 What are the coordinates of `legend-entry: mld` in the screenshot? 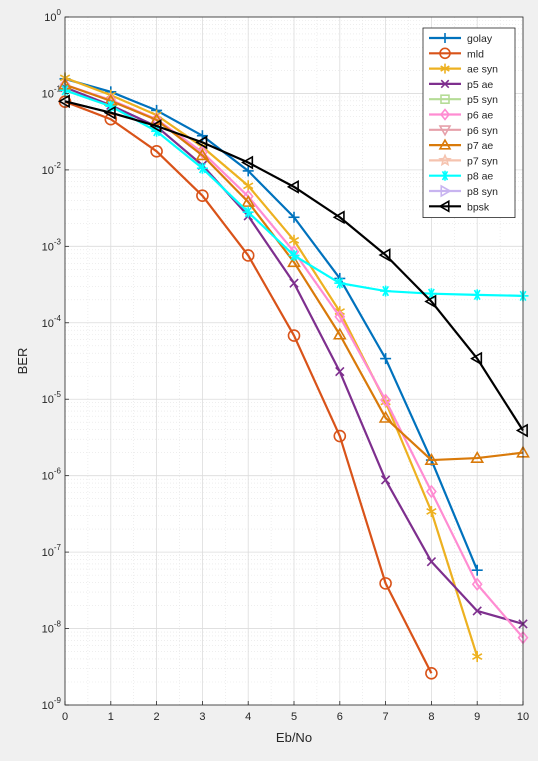 It's located at (456, 53).